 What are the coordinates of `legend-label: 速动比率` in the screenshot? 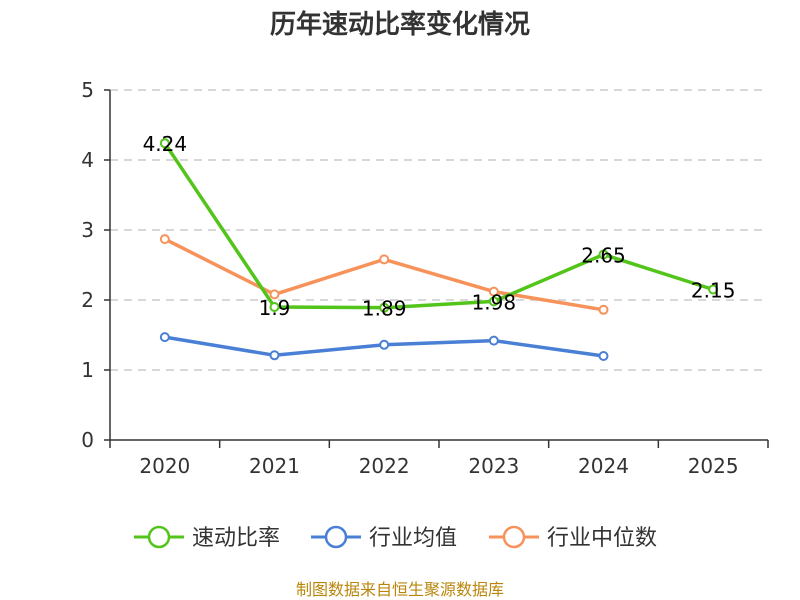 It's located at (236, 538).